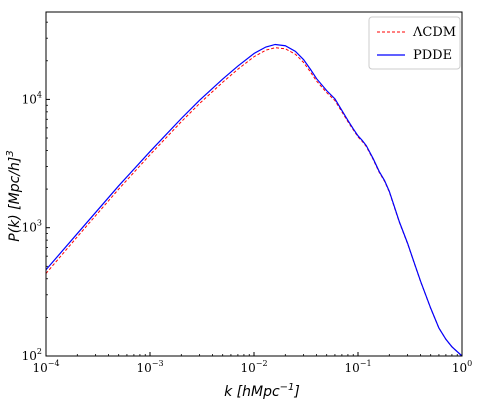 The image size is (485, 409). Describe the element at coordinates (432, 55) in the screenshot. I see `legend-label-pdde: PDDE` at that location.